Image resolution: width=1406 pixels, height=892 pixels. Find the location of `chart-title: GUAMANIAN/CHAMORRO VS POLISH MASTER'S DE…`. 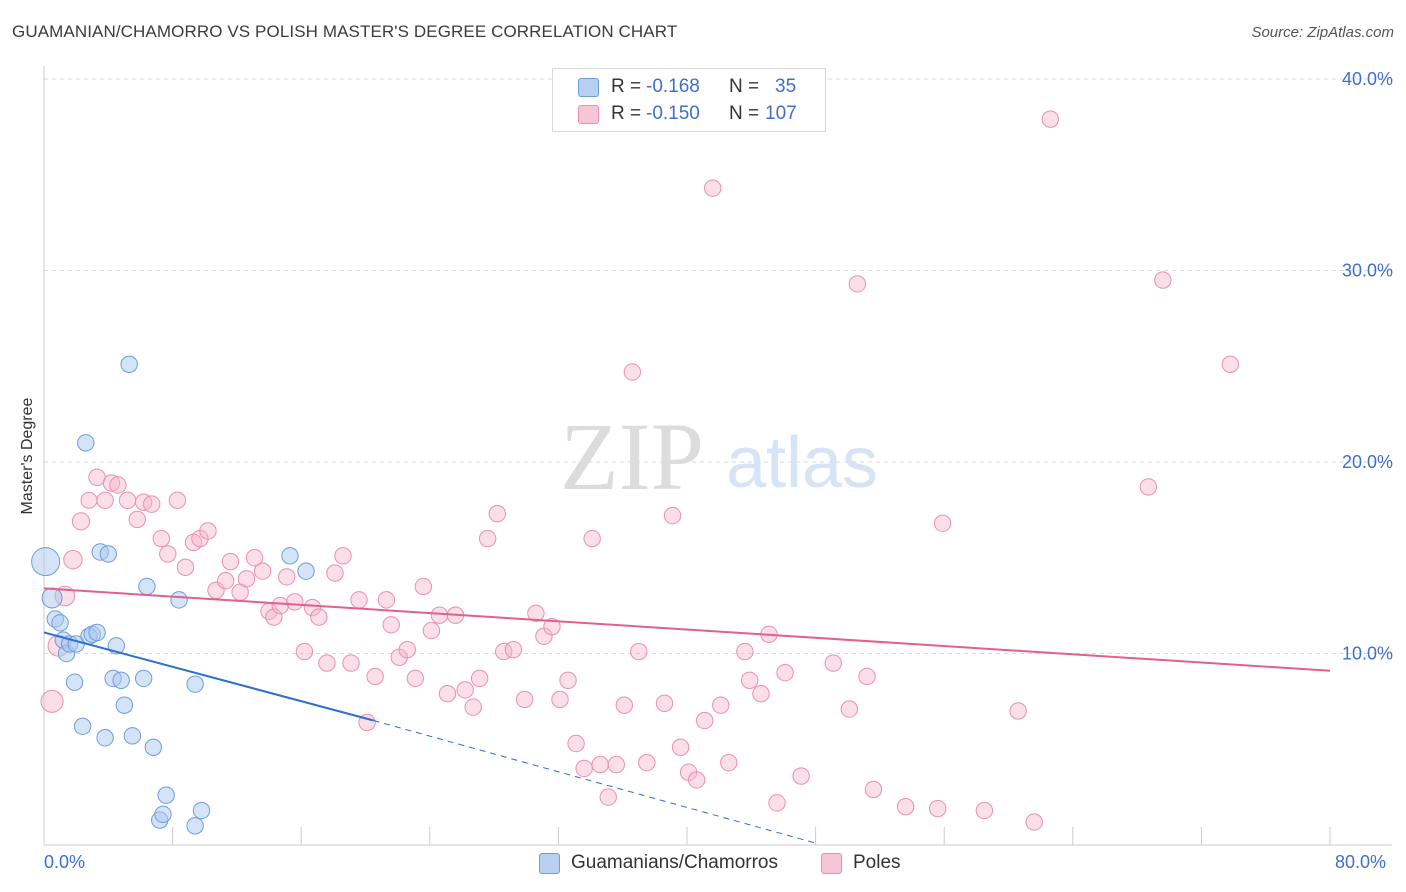

chart-title: GUAMANIAN/CHAMORRO VS POLISH MASTER'S DE… is located at coordinates (345, 31).